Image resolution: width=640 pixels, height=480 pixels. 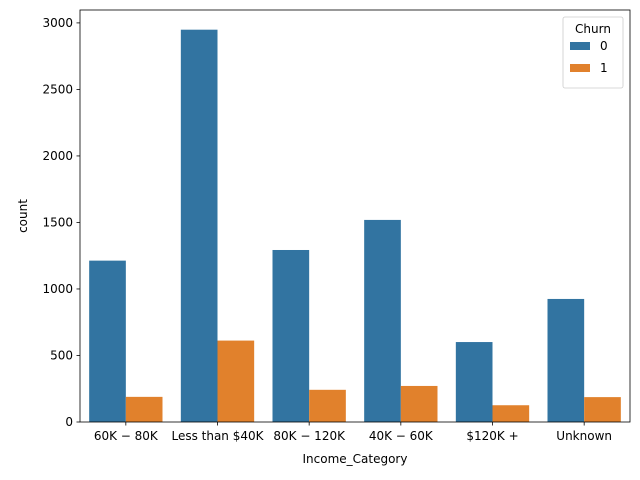 I want to click on legend-label-0: 0, so click(x=604, y=46).